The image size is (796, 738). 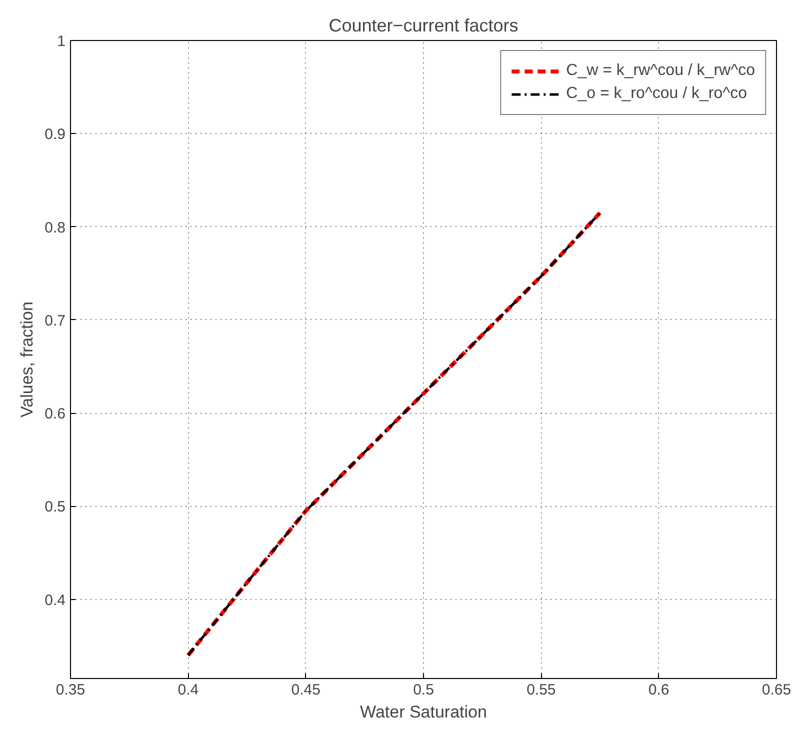 I want to click on y-tick-label: 0.5, so click(x=55, y=507).